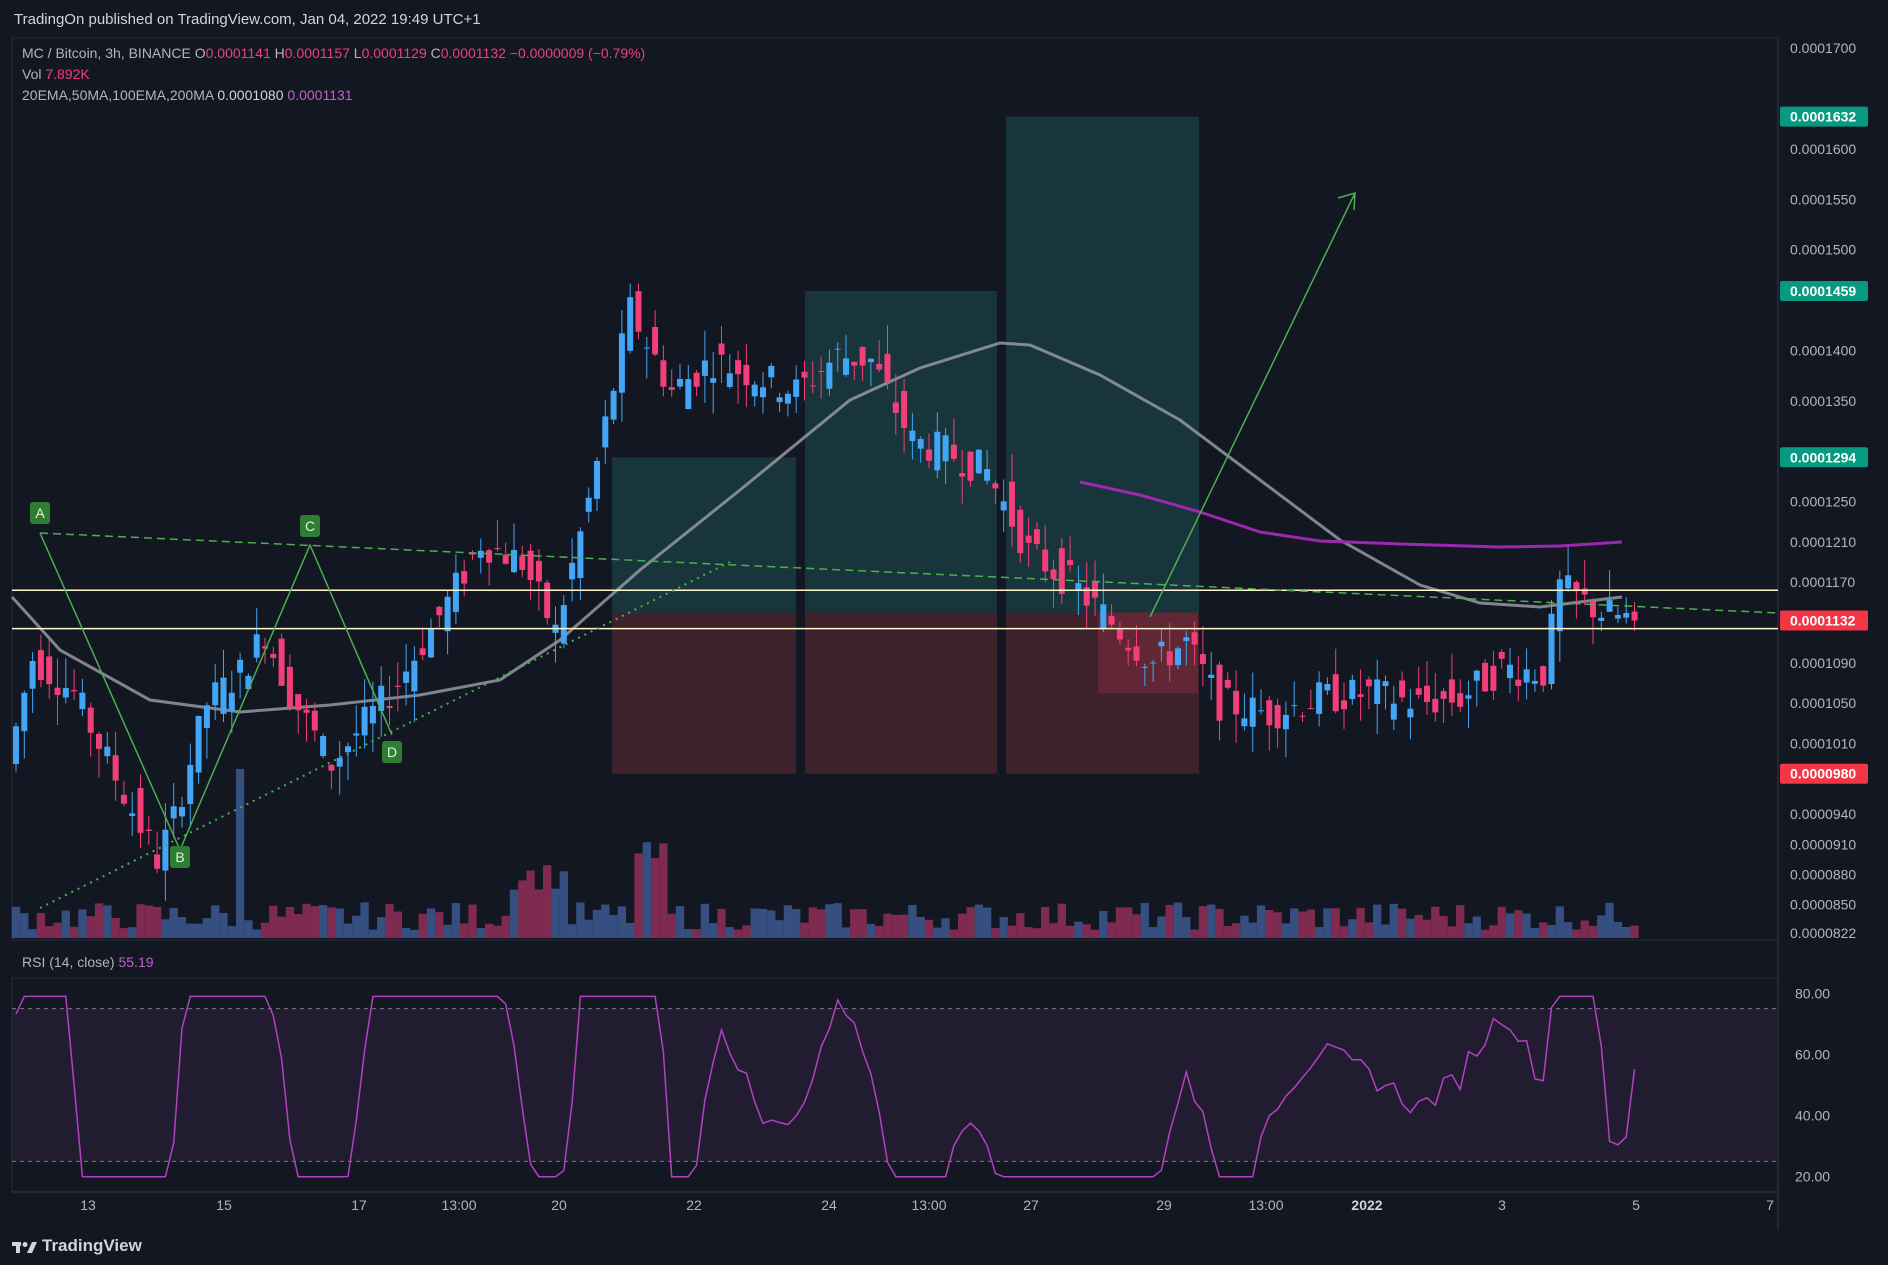  Describe the element at coordinates (392, 752) in the screenshot. I see `pattern-point-d: D` at that location.